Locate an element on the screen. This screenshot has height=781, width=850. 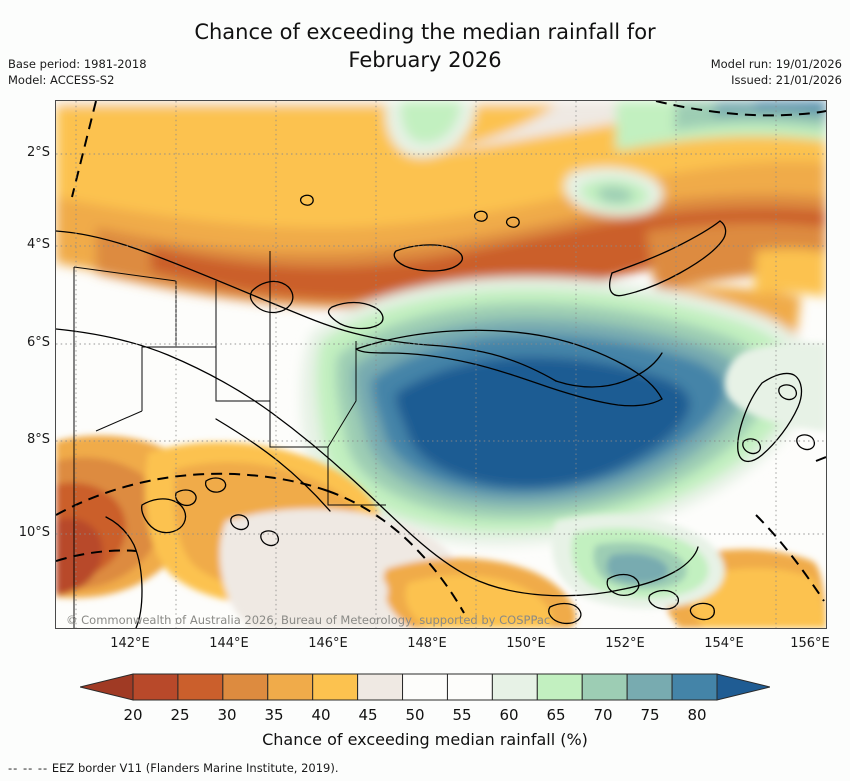
lon-label-144e: 144°E is located at coordinates (229, 643).